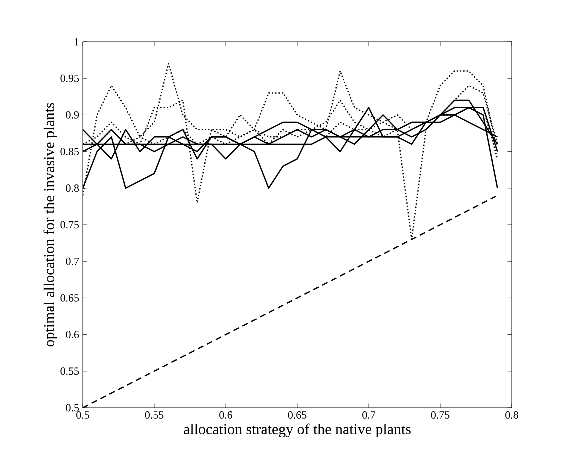 The image size is (562, 450). I want to click on y-tick-label: 0.5, so click(73, 408).